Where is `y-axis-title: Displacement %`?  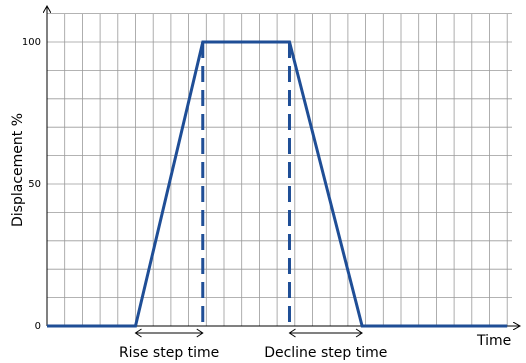 y-axis-title: Displacement % is located at coordinates (18, 170).